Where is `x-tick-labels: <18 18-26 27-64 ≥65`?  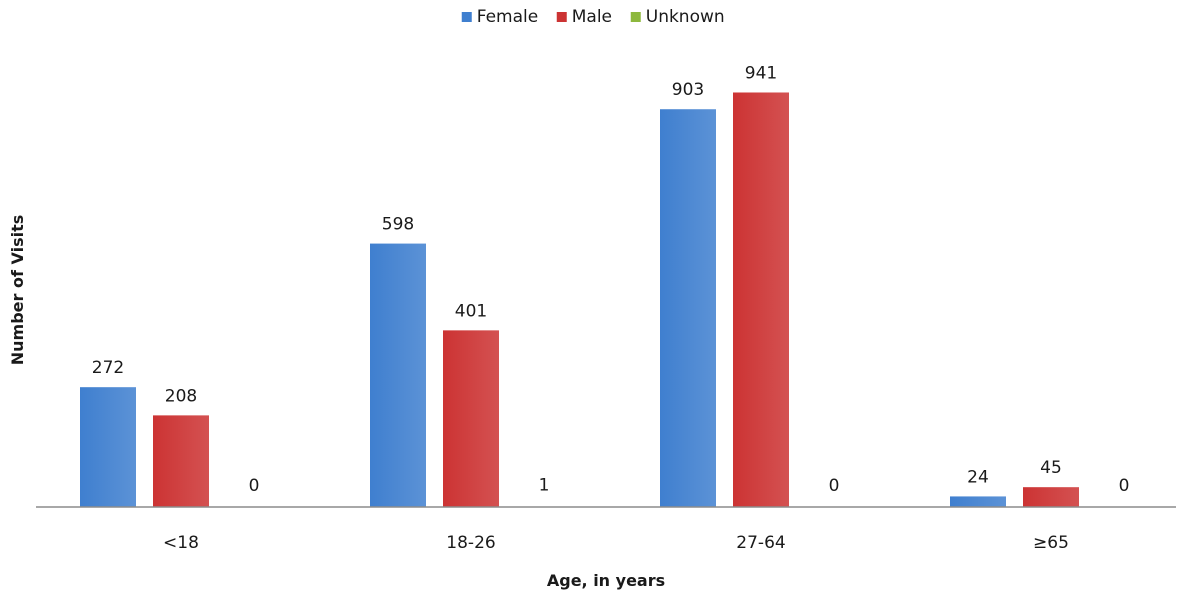 x-tick-labels: <18 18-26 27-64 ≥65 is located at coordinates (616, 543).